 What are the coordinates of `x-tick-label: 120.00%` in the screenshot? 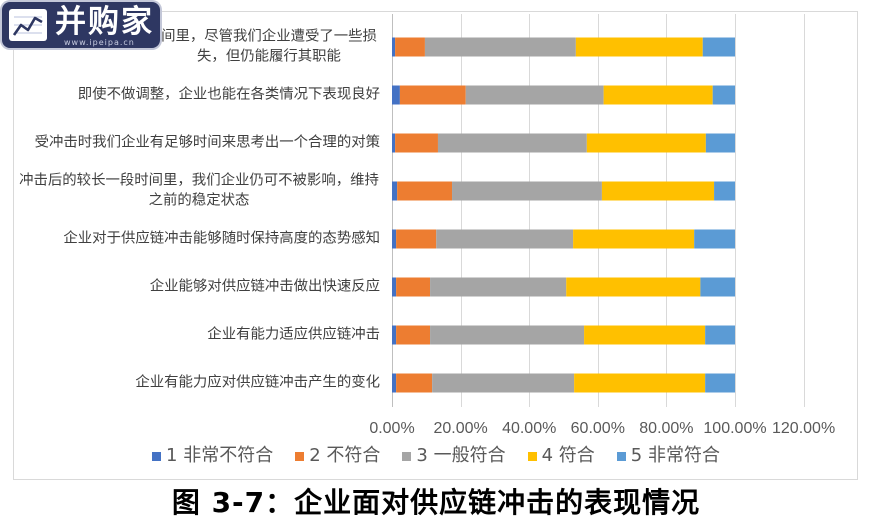 It's located at (803, 428).